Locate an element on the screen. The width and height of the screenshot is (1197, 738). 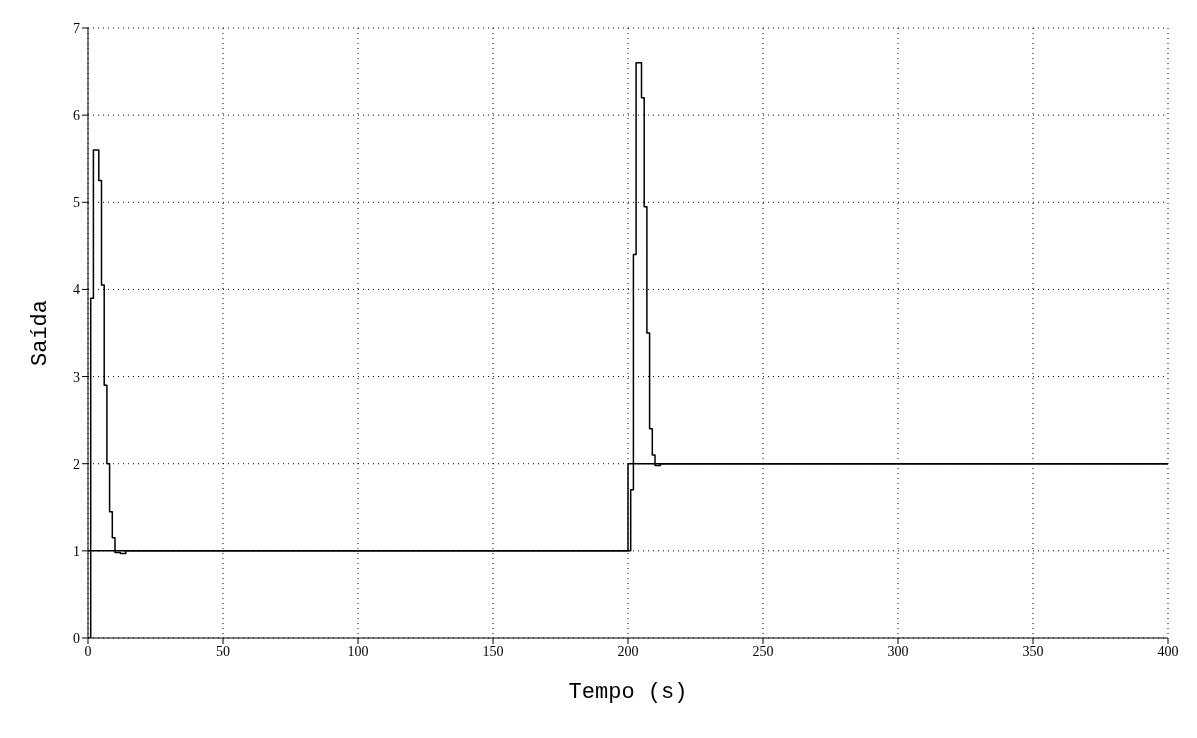
x-tick-label: 150 is located at coordinates (493, 651).